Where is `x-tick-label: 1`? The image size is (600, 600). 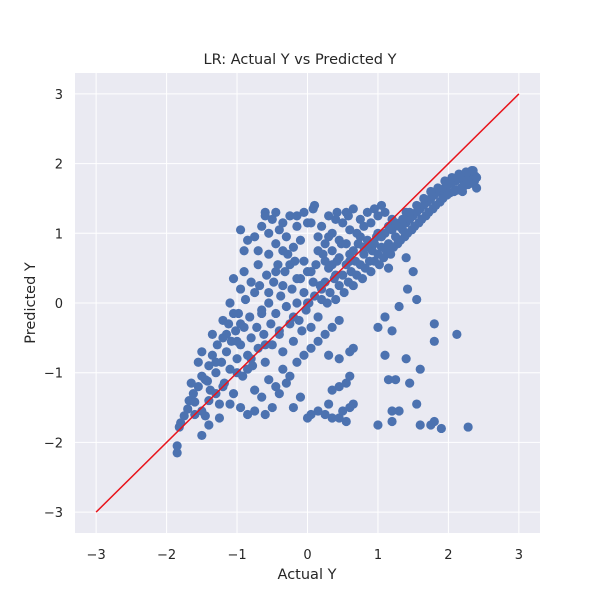 x-tick-label: 1 is located at coordinates (378, 555).